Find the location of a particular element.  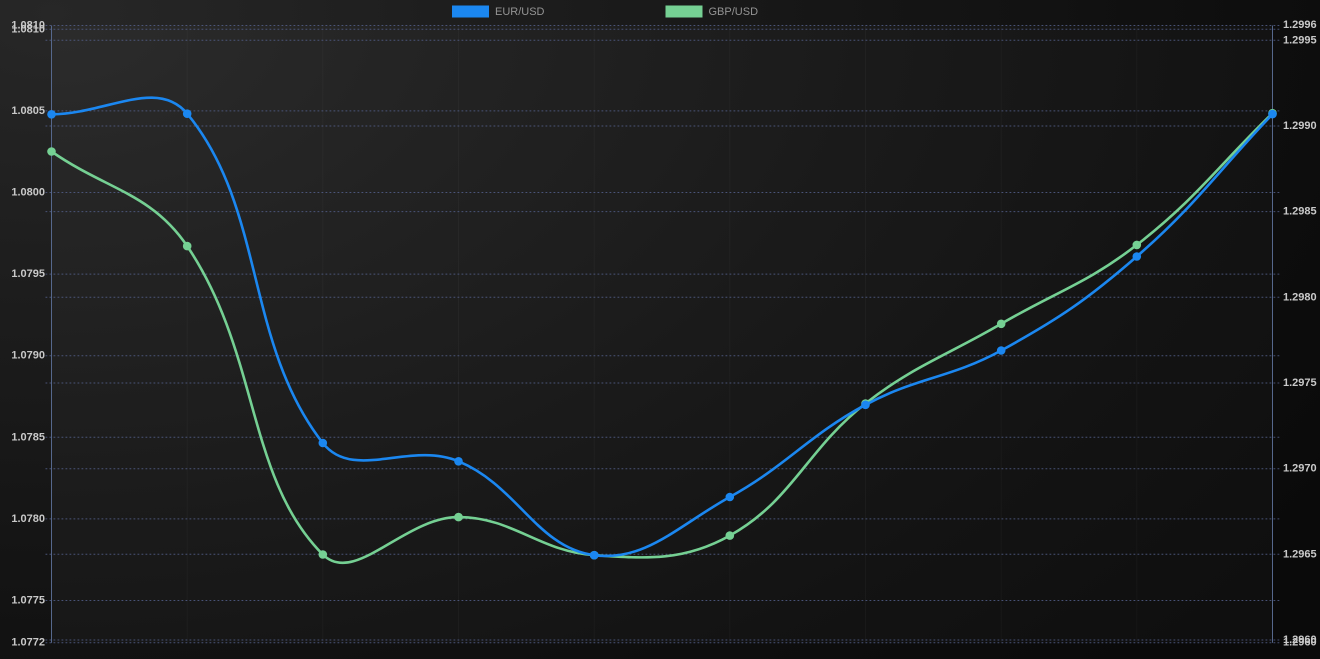

svg-text: 1.0775 is located at coordinates (28, 601).